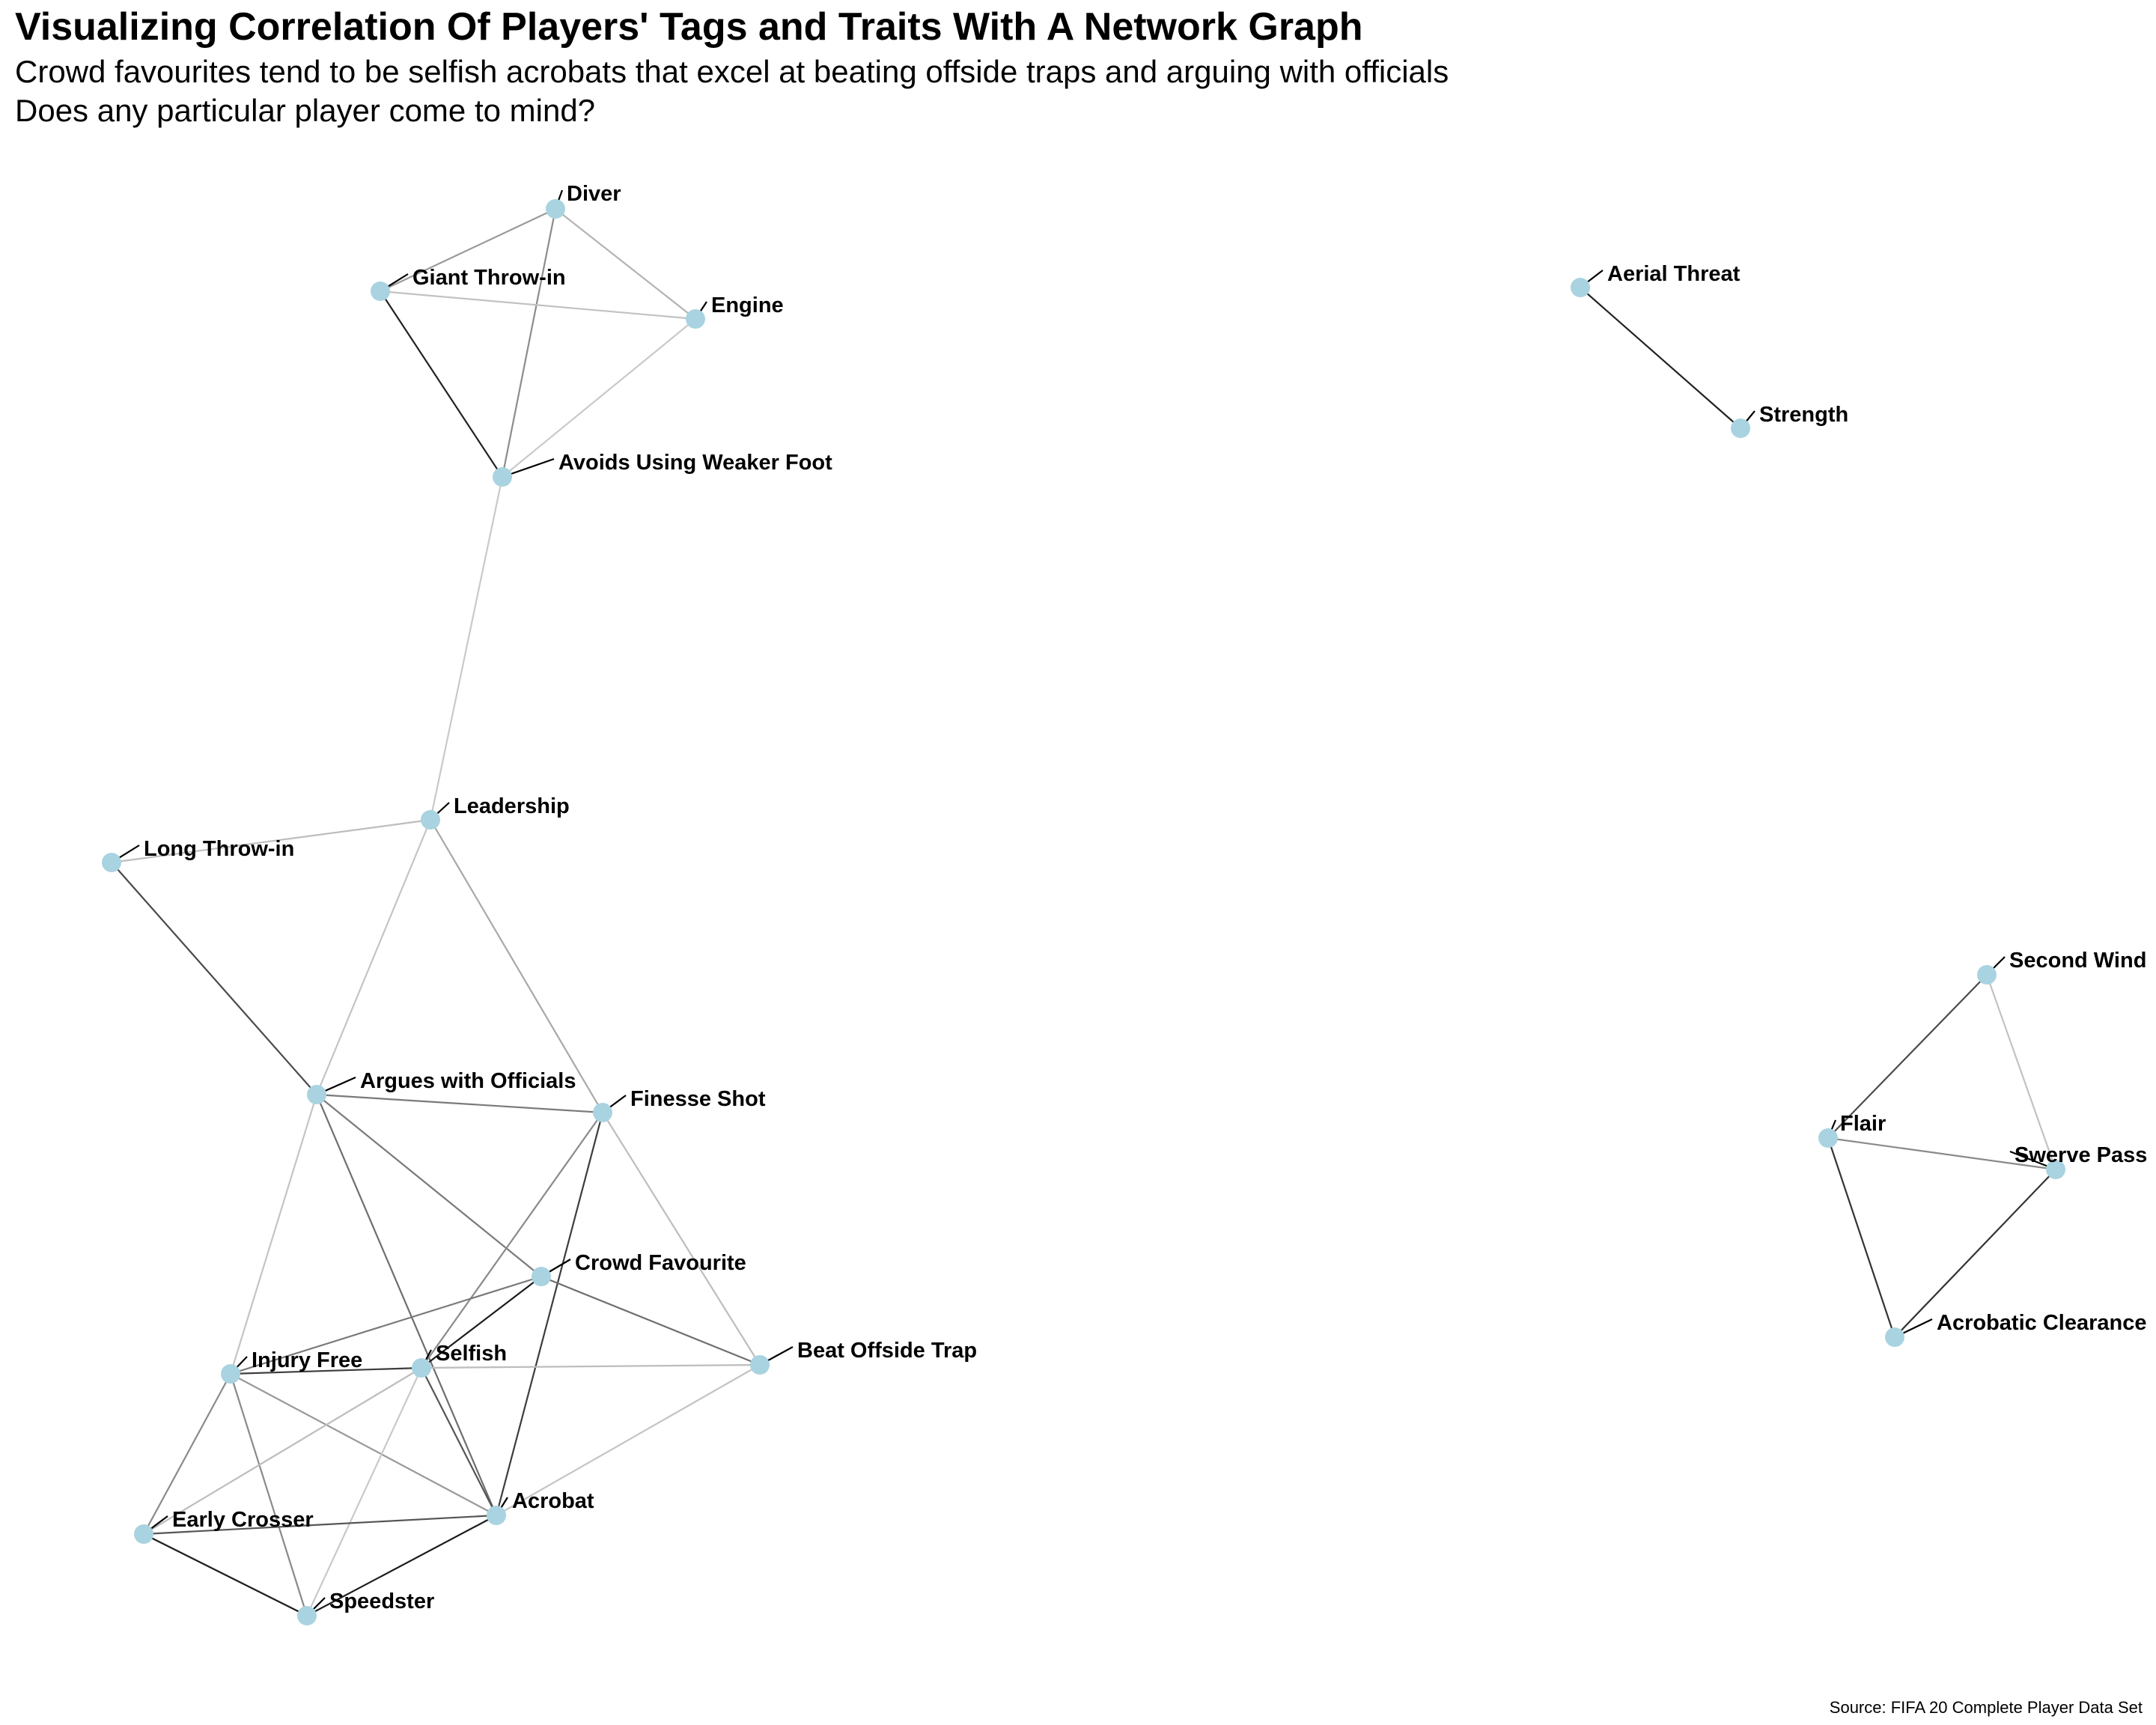 The image size is (2156, 1725). What do you see at coordinates (502, 477) in the screenshot?
I see `node-avoids_weak` at bounding box center [502, 477].